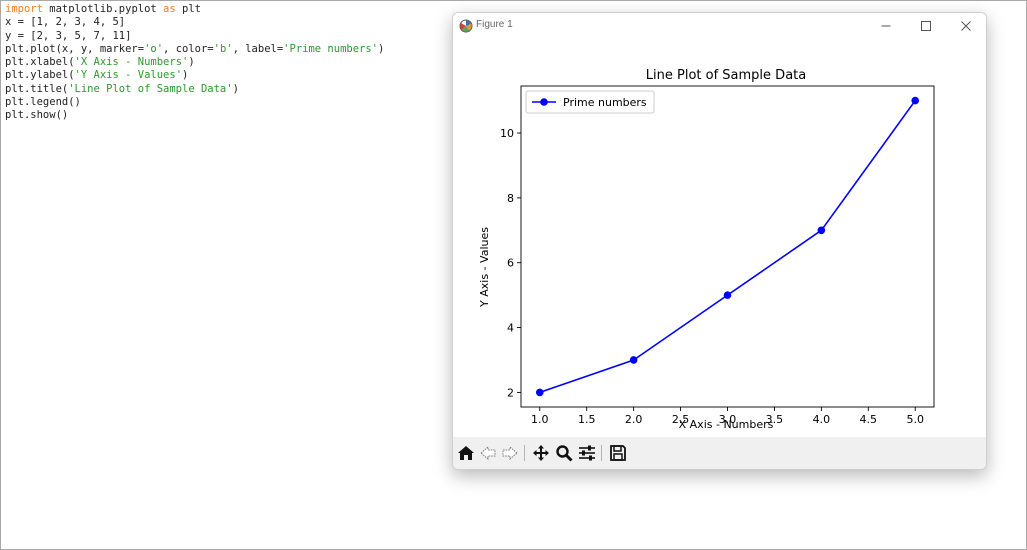 Image resolution: width=1027 pixels, height=550 pixels. What do you see at coordinates (466, 26) in the screenshot?
I see `matplotlib-figure-icon` at bounding box center [466, 26].